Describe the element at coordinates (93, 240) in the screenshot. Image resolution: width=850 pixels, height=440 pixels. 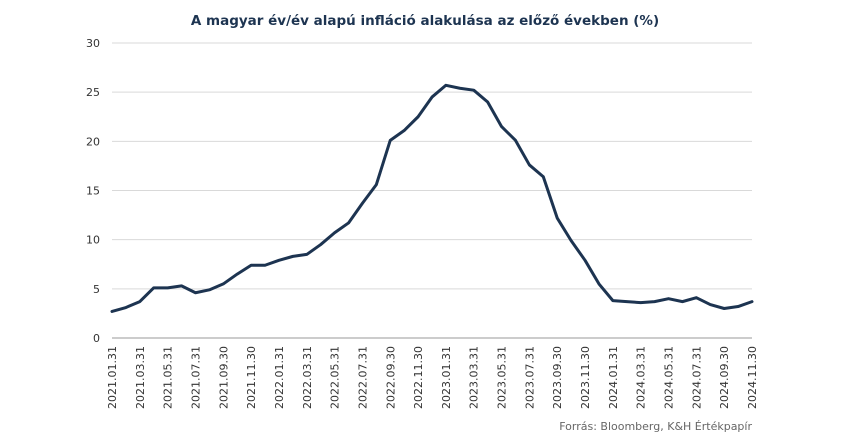
I see `y-tick-label: 10` at that location.